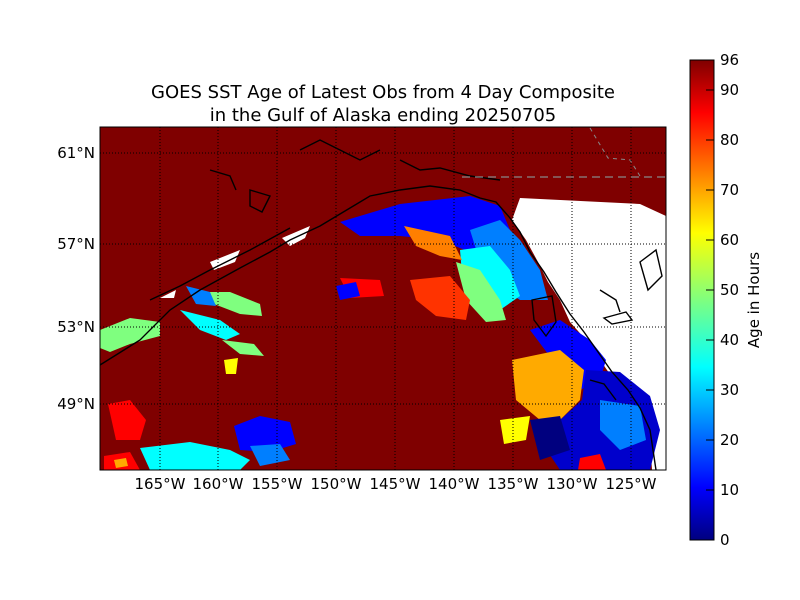 The width and height of the screenshot is (800, 600). What do you see at coordinates (754, 300) in the screenshot?
I see `colorbar-label: Age in Hours` at bounding box center [754, 300].